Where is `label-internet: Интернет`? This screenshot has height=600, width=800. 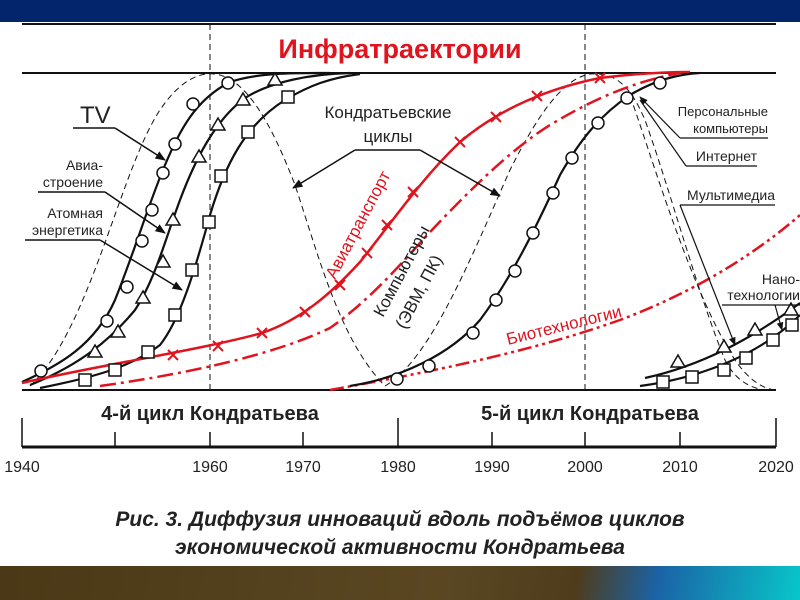 label-internet: Интернет is located at coordinates (727, 156).